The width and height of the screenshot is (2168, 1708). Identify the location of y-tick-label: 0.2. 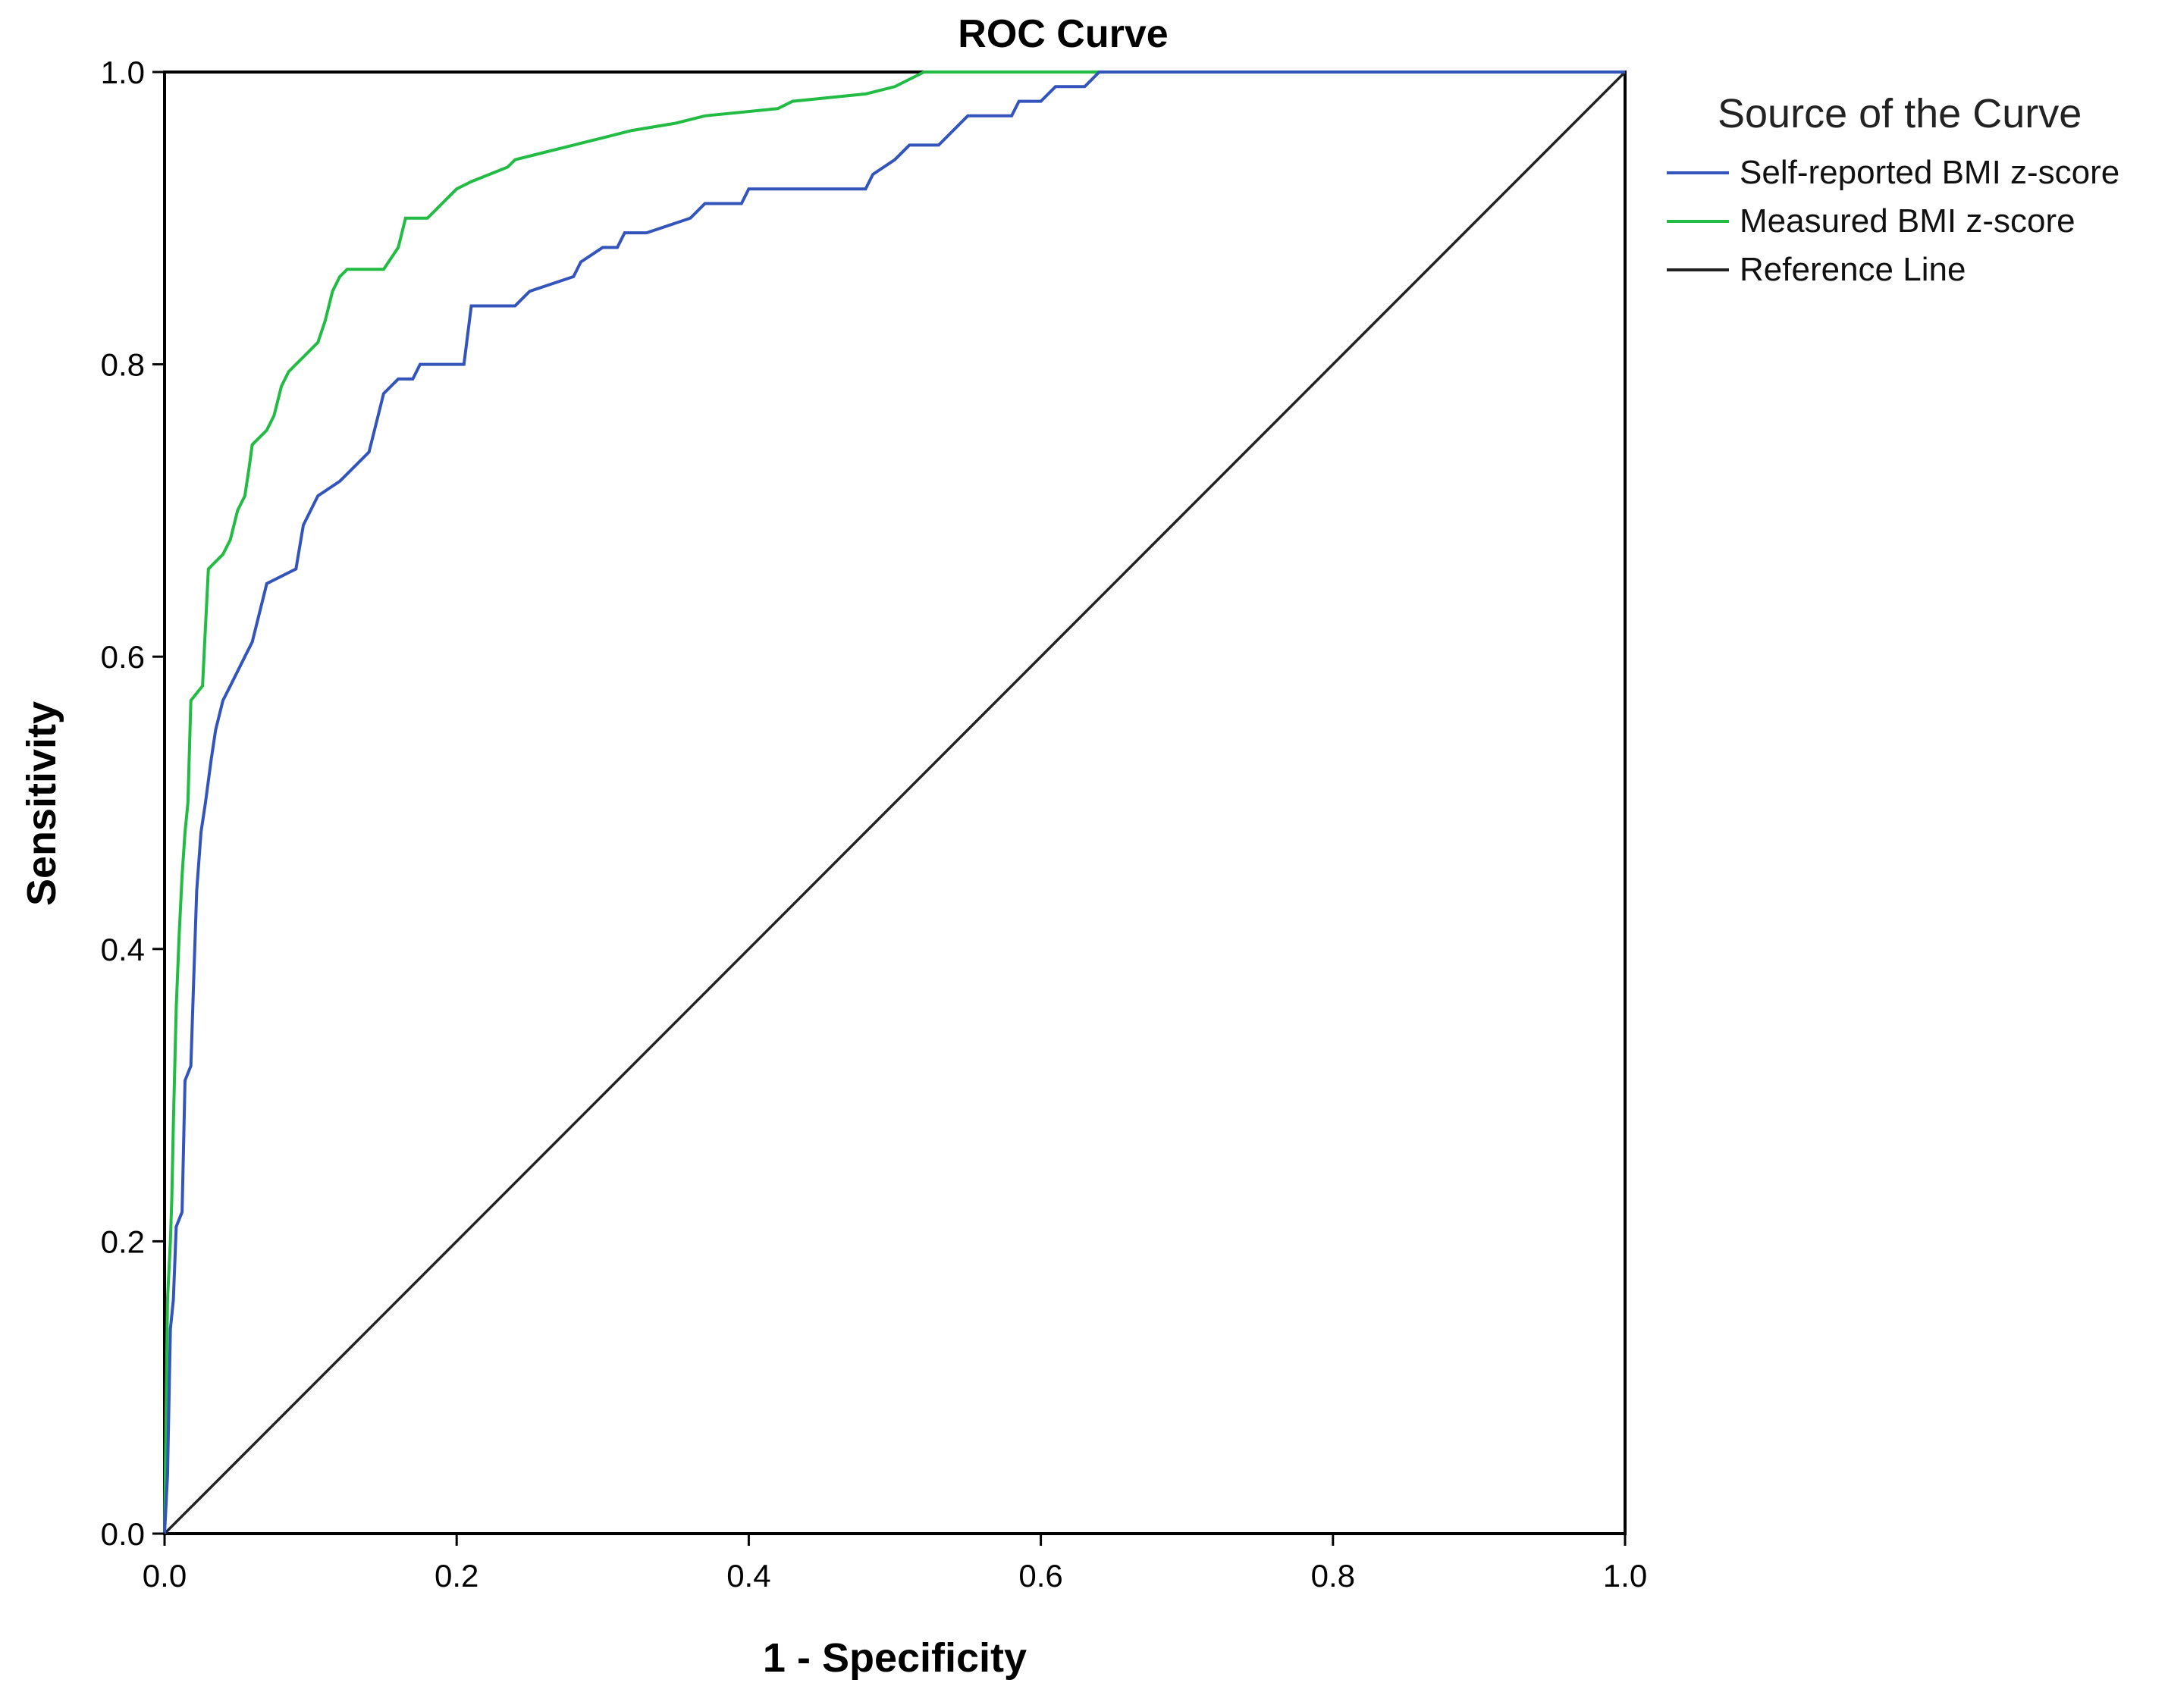
(123, 1241).